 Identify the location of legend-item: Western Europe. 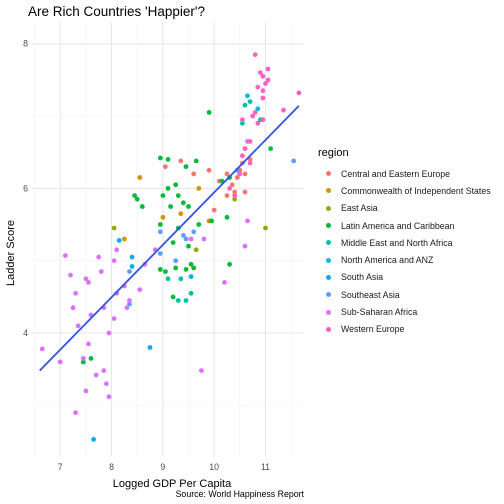
(404, 329).